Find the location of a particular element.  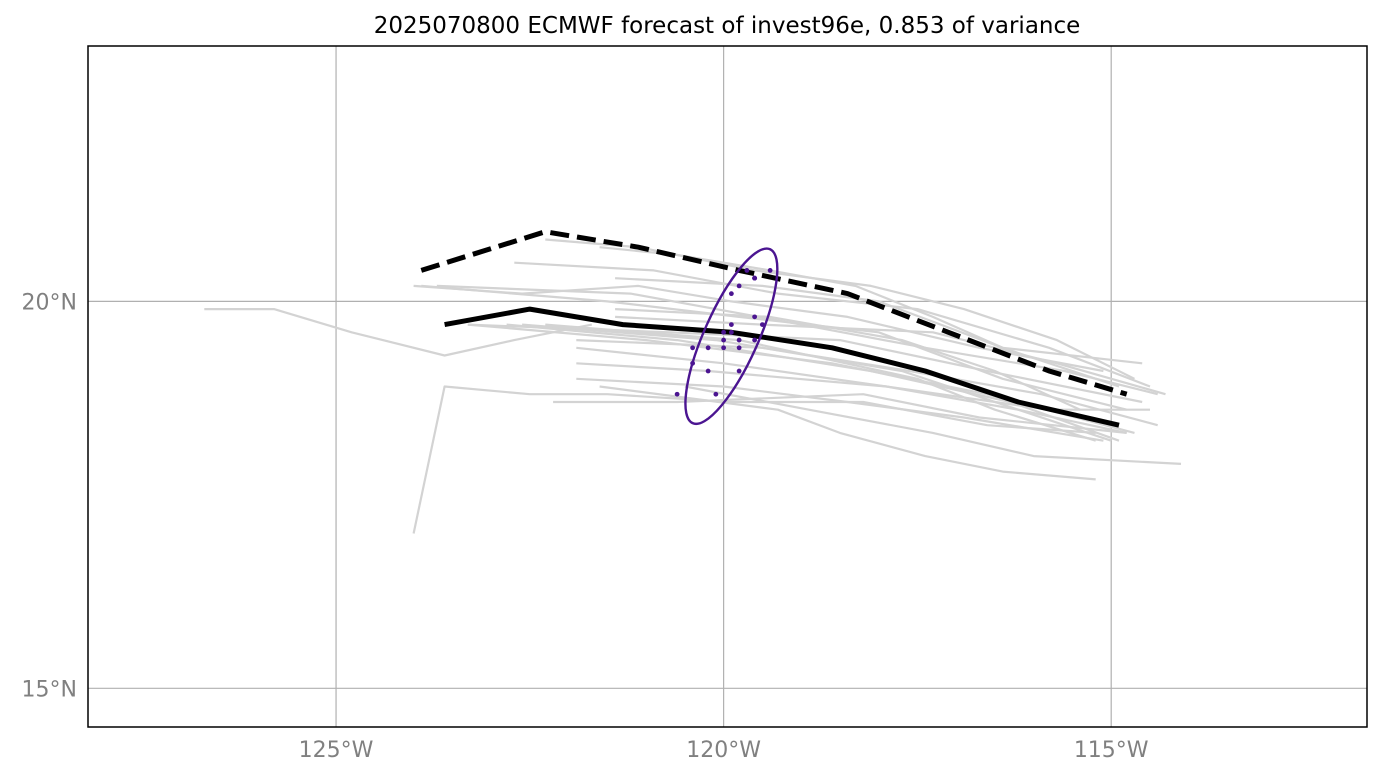

longitude-tick-labels: 125°W 120°W 115°W is located at coordinates (724, 750).